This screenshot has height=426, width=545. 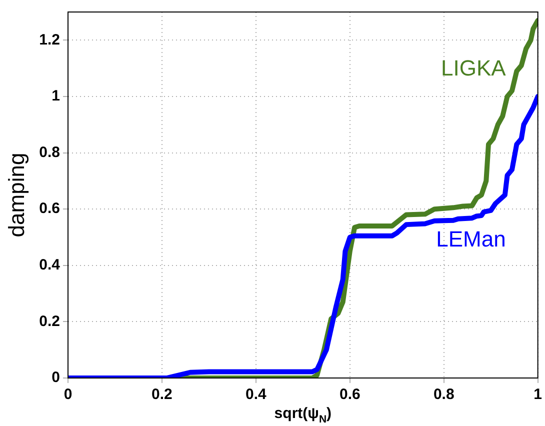 What do you see at coordinates (49, 39) in the screenshot?
I see `y-tick-label: 1.2` at bounding box center [49, 39].